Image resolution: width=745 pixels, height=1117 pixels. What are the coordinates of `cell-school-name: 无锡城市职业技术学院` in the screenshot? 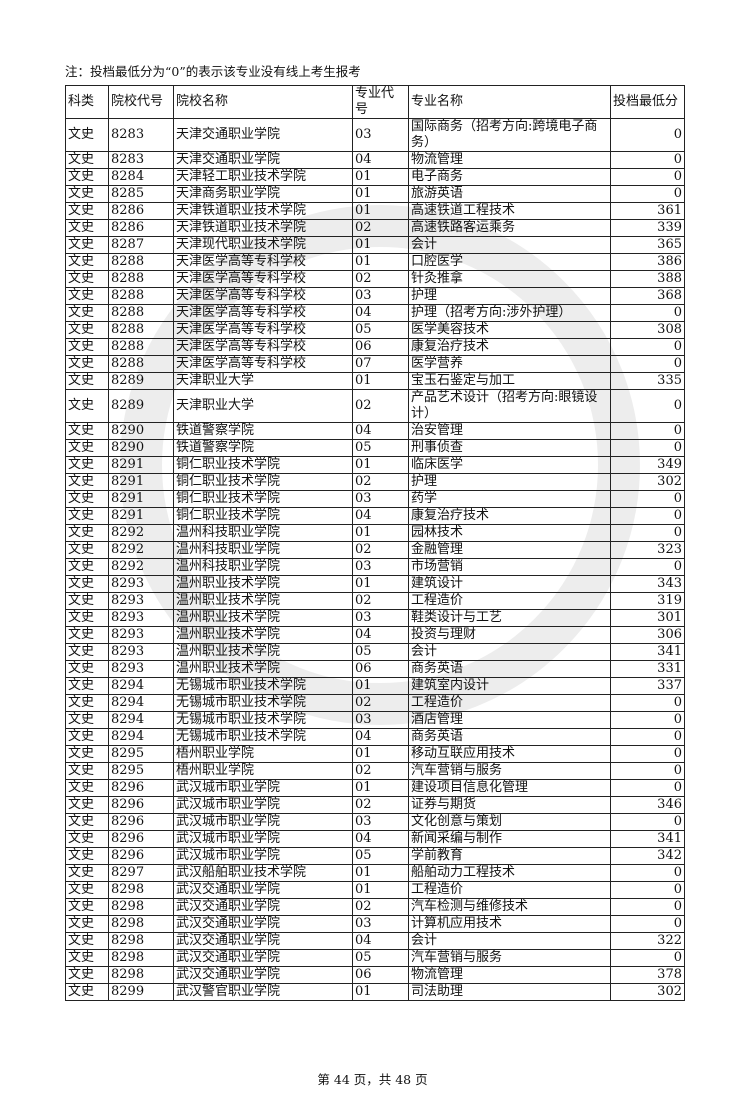 It's located at (263, 720).